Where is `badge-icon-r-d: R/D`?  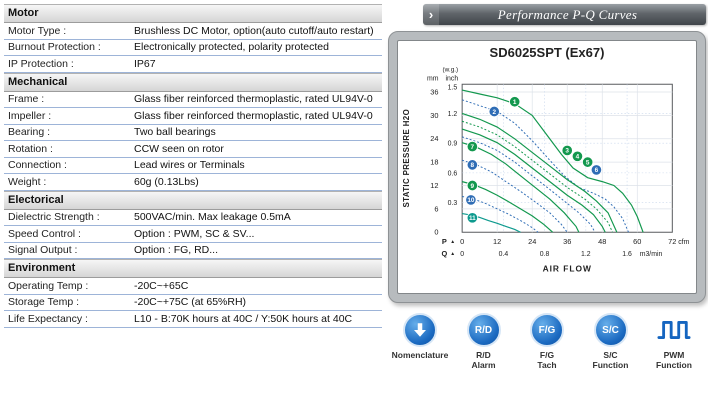
badge-icon-r-d: R/D is located at coordinates (483, 330).